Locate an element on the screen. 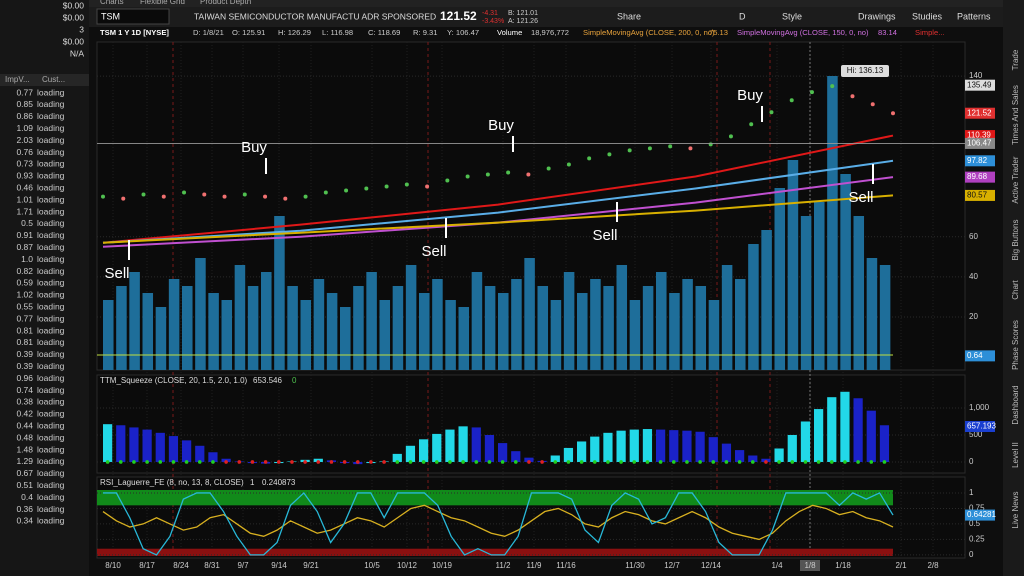  side-tab: Big Buttons is located at coordinates (1015, 240).